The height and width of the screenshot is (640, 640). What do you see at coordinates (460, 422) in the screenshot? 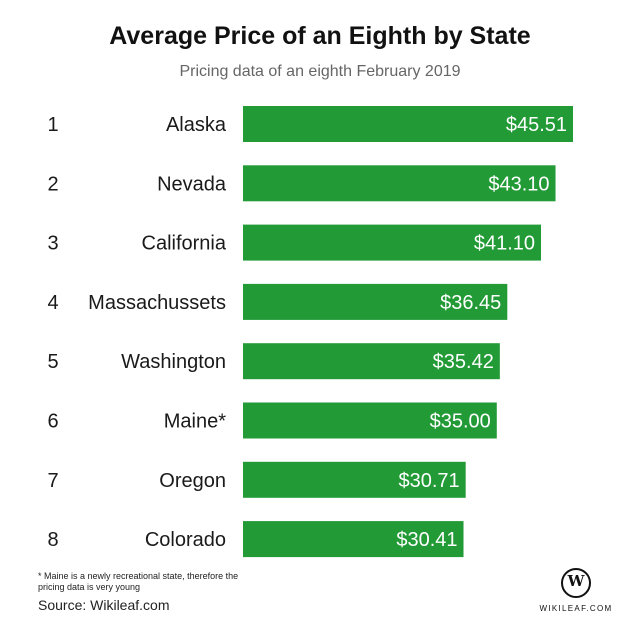
I see `value-label: $35.00` at bounding box center [460, 422].